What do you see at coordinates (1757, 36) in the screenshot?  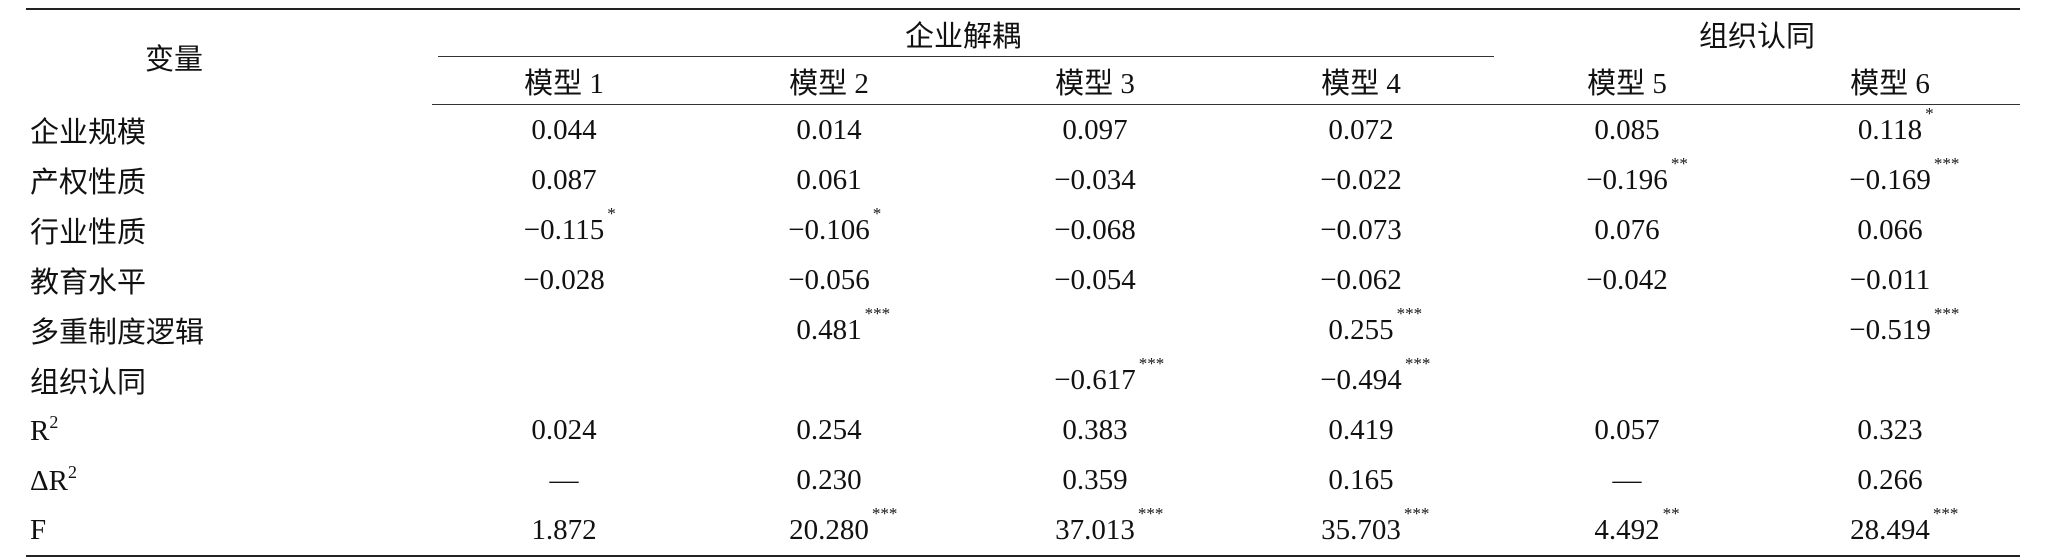 I see `group-header: 组织认同` at bounding box center [1757, 36].